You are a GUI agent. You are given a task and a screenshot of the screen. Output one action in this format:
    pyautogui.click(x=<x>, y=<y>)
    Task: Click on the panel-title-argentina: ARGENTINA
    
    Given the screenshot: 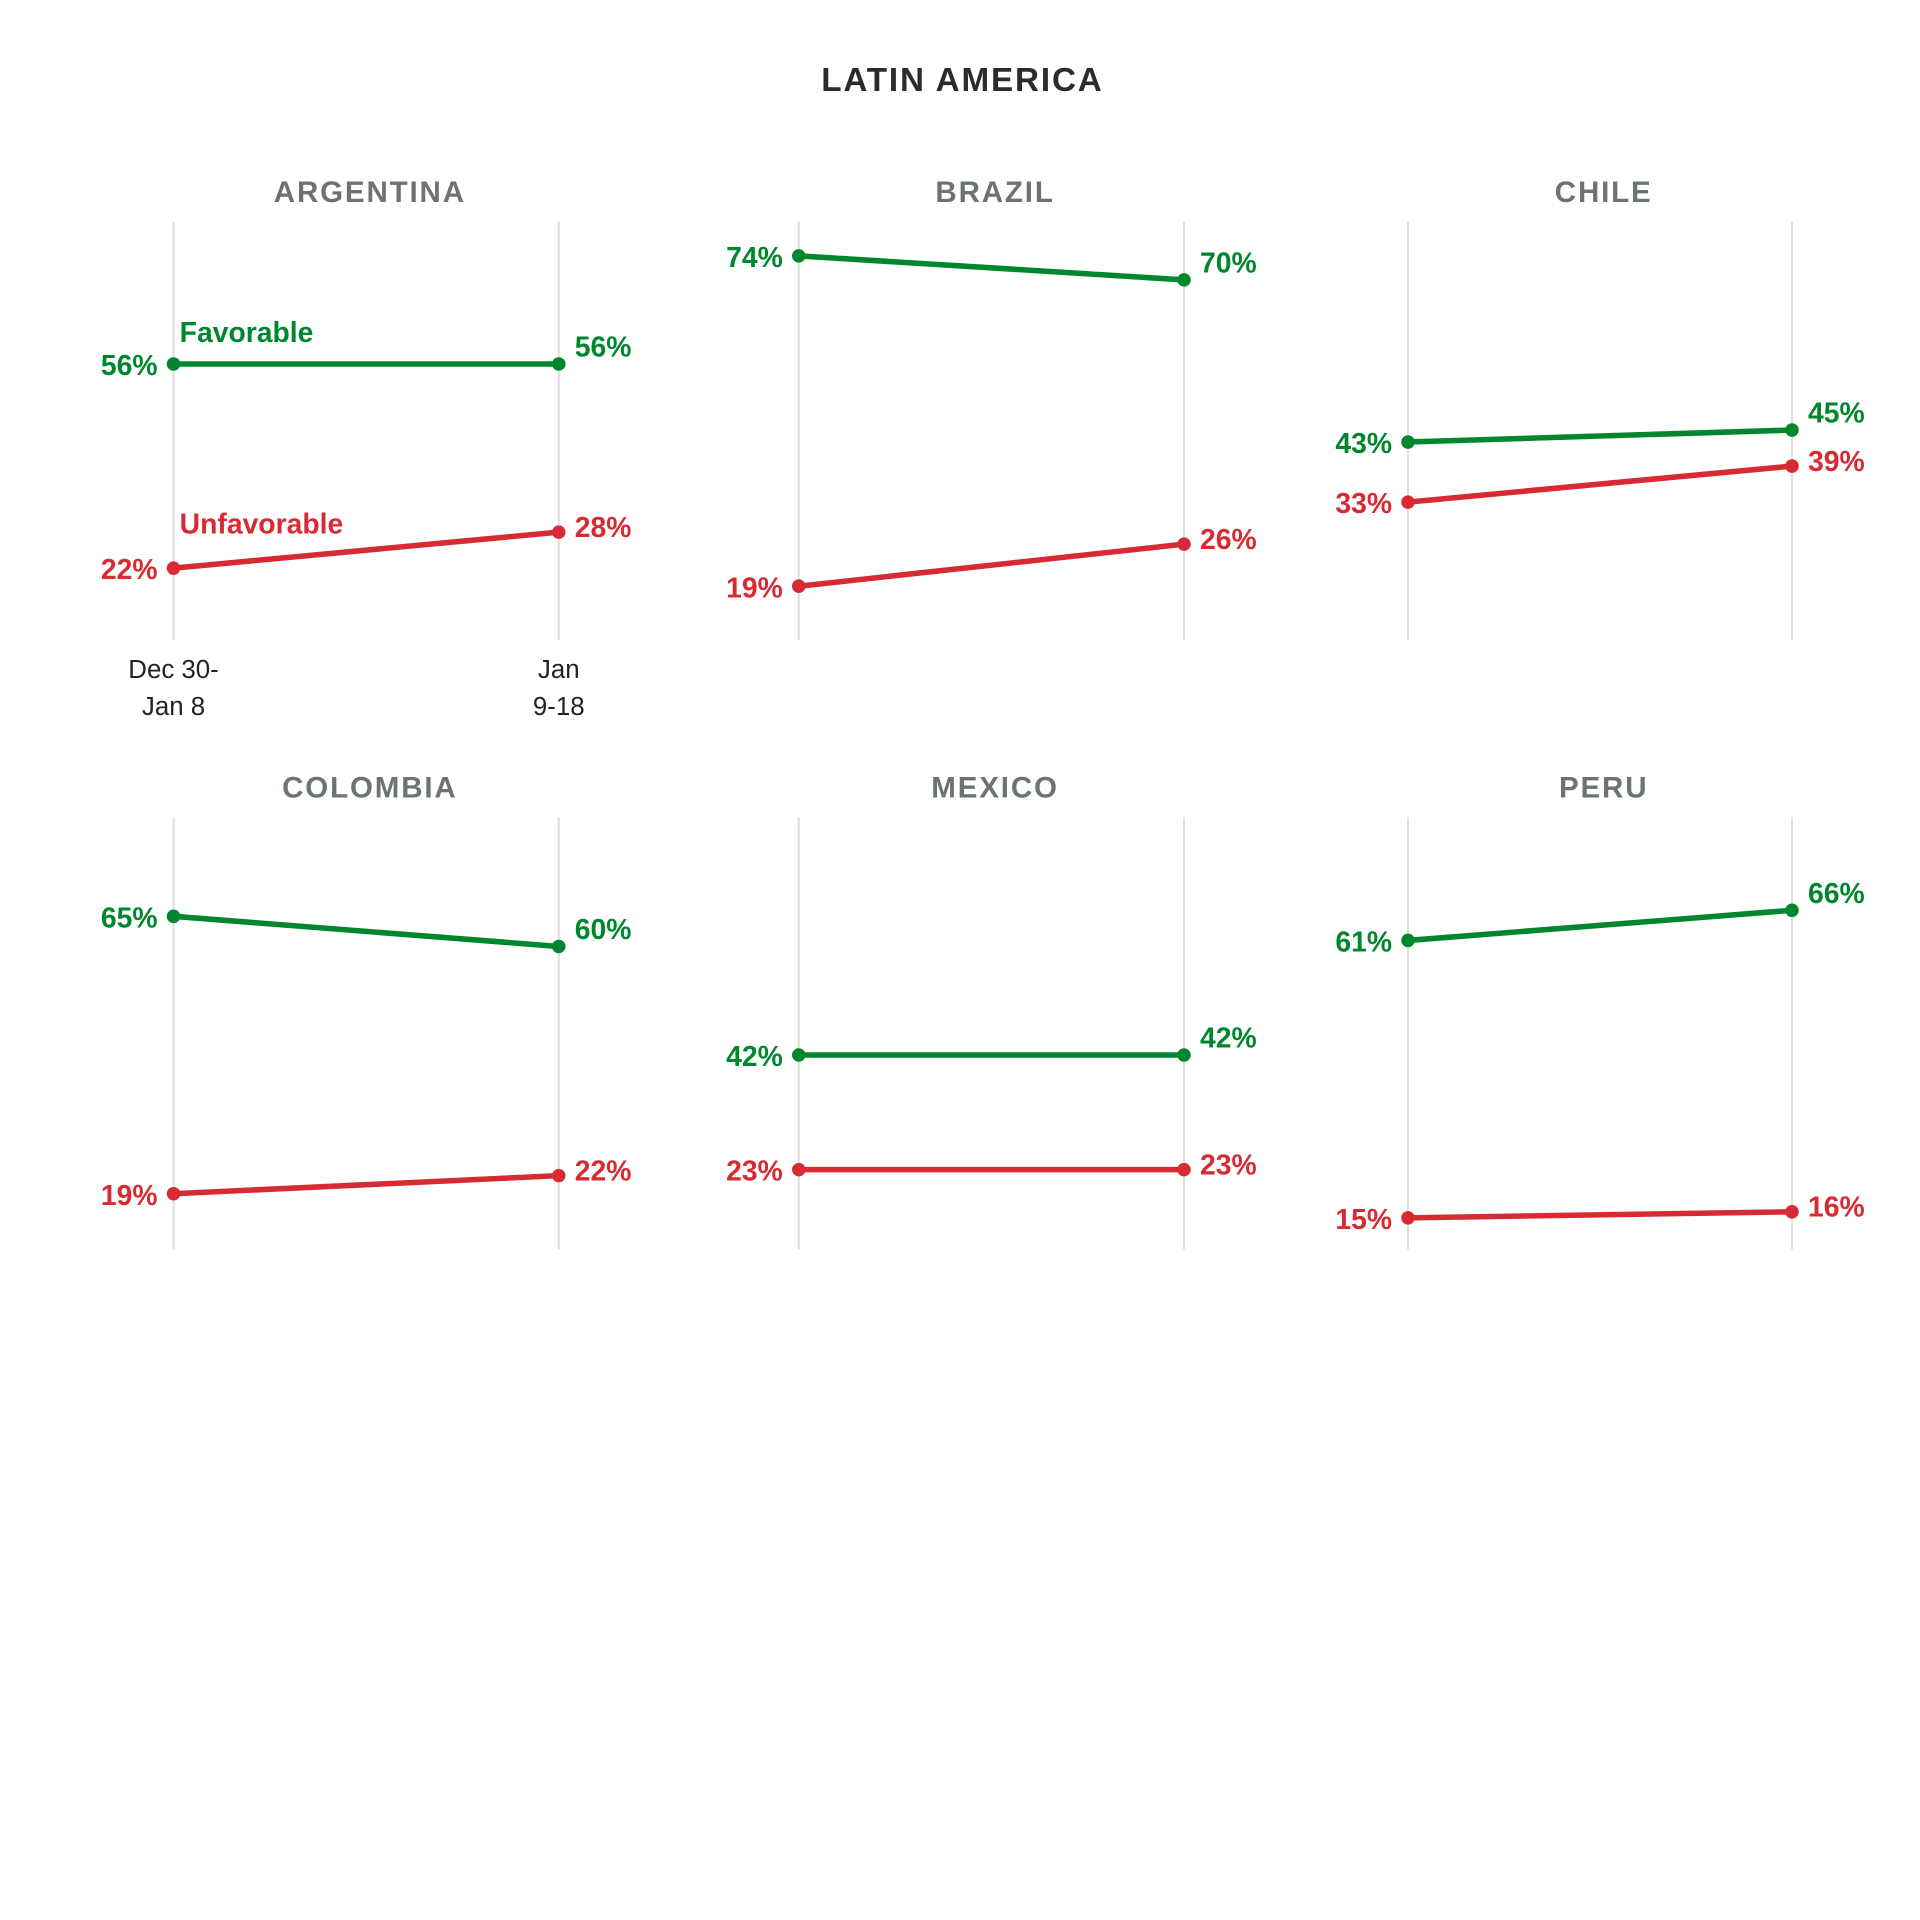 What is the action you would take?
    pyautogui.click(x=370, y=192)
    